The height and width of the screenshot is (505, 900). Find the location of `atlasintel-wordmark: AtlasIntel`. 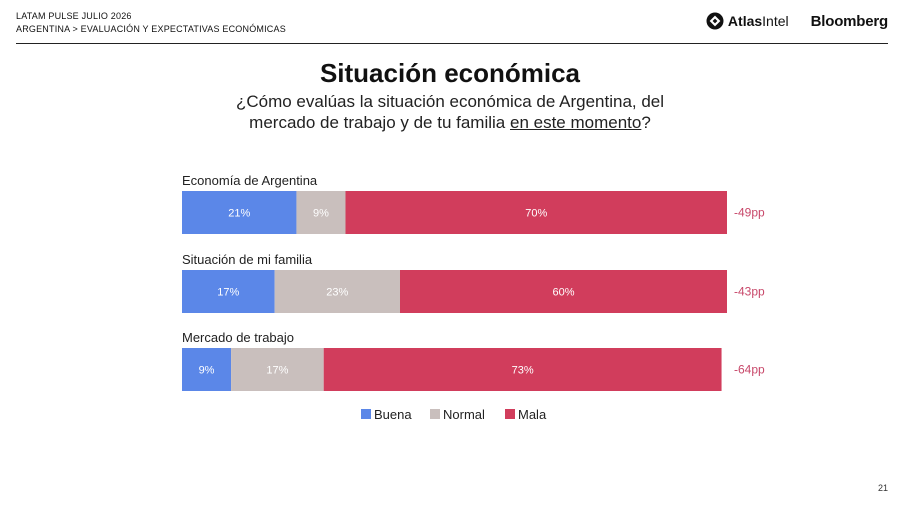

atlasintel-wordmark: AtlasIntel is located at coordinates (758, 21).